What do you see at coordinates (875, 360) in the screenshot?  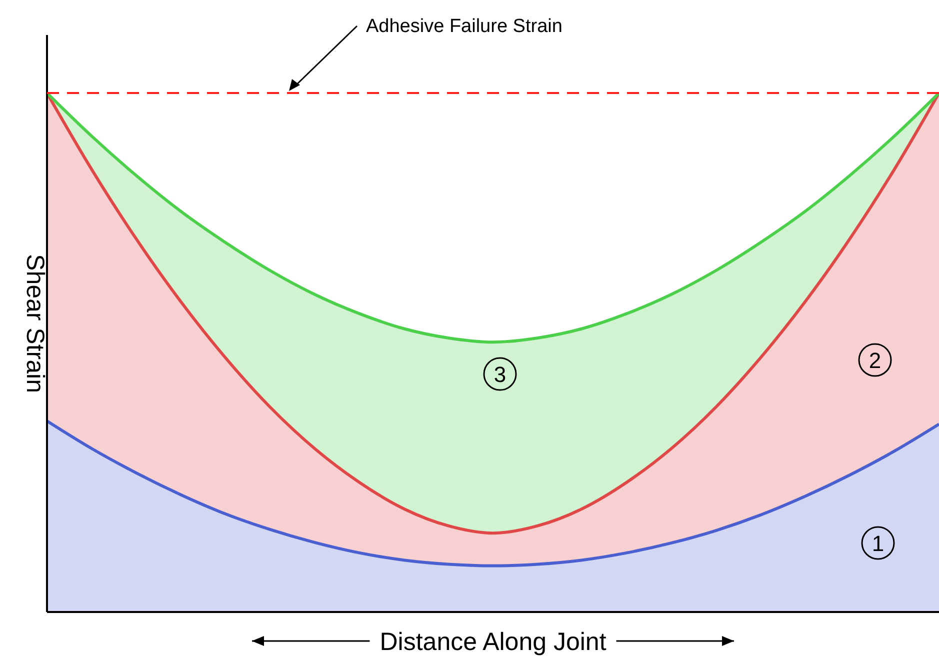 I see `annotation: 2` at bounding box center [875, 360].